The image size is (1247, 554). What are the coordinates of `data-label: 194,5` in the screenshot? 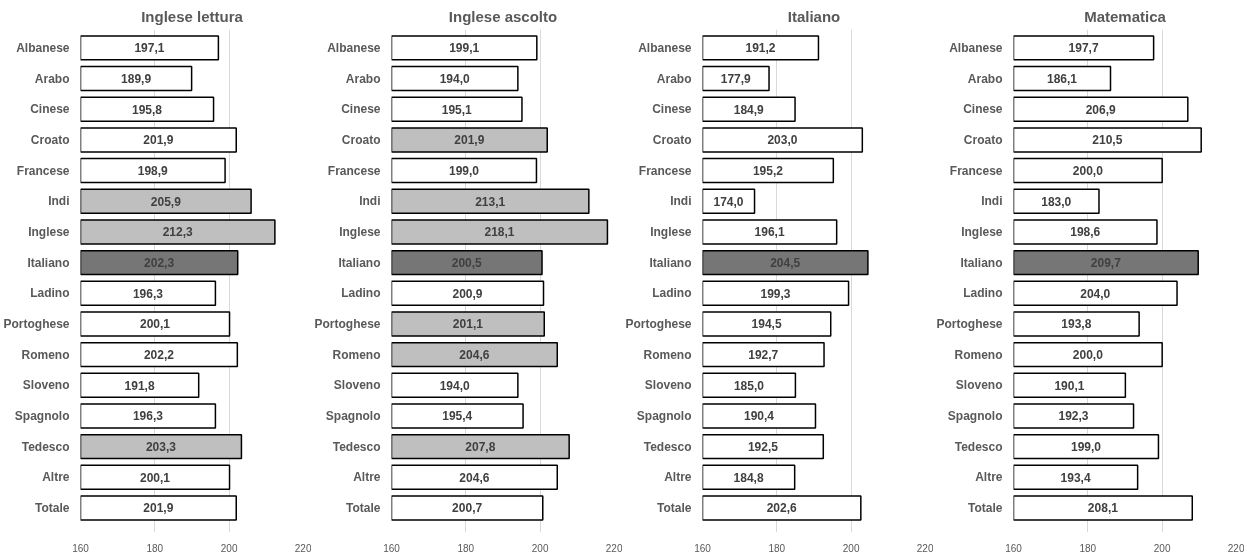 It's located at (766, 324).